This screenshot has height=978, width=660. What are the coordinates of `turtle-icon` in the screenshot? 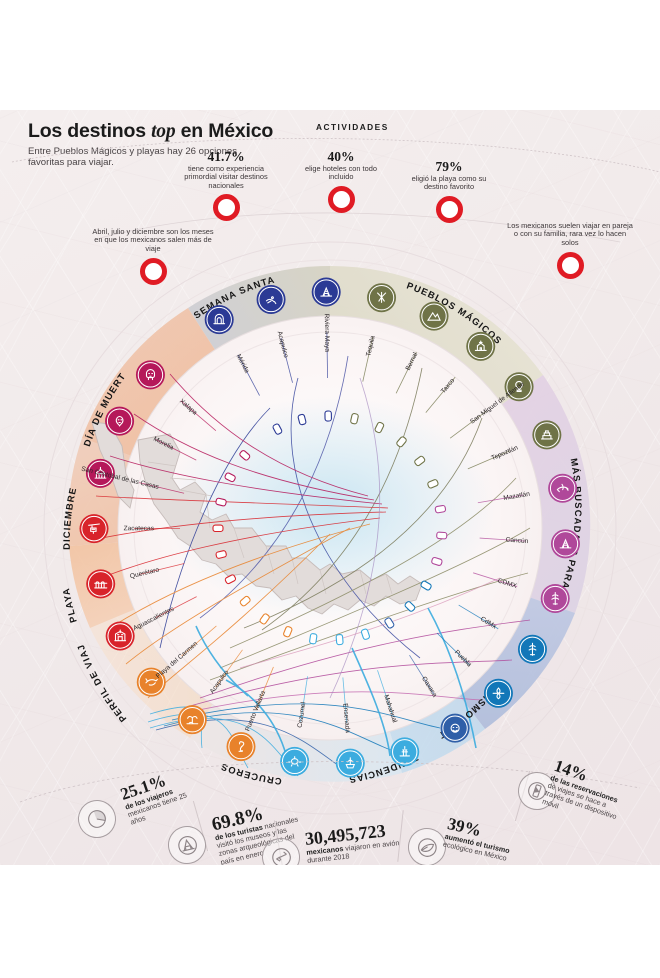 It's located at (295, 761).